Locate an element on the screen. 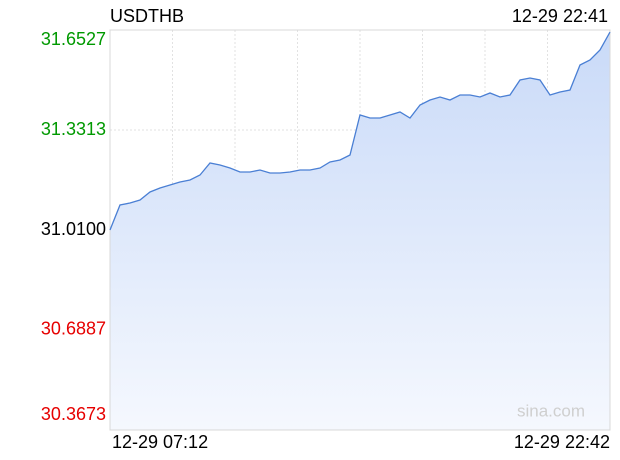  y-tick-label: 31.6527 is located at coordinates (73, 39).